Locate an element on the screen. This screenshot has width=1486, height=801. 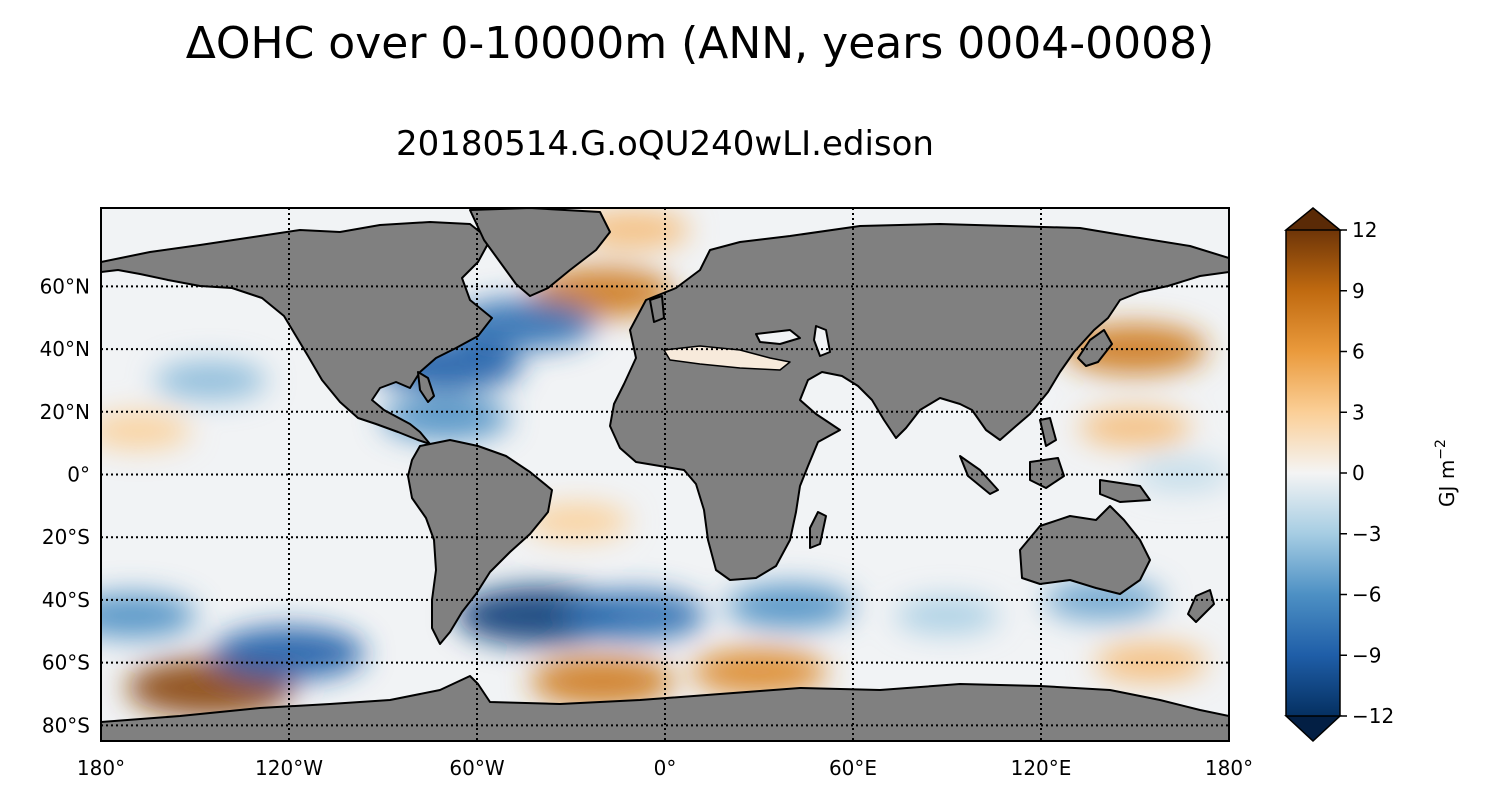
lat-ticks: 60°N 40°N 20°N 0° 20°S 40°S 60°S 80°S is located at coordinates (65, 505).